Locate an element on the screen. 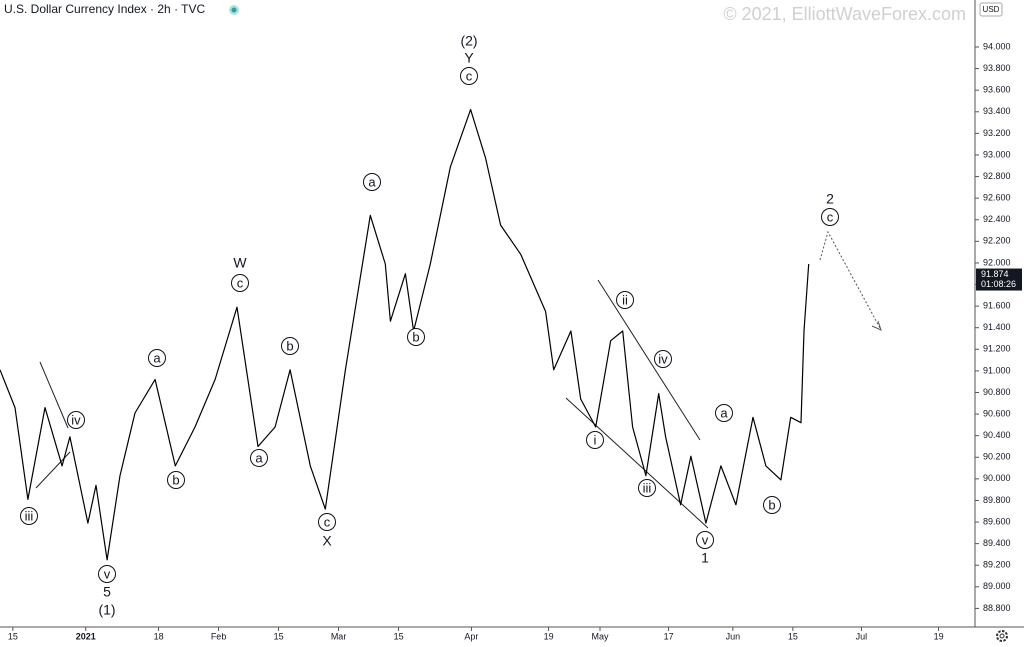 This screenshot has height=647, width=1024. last-price-box is located at coordinates (999, 279).